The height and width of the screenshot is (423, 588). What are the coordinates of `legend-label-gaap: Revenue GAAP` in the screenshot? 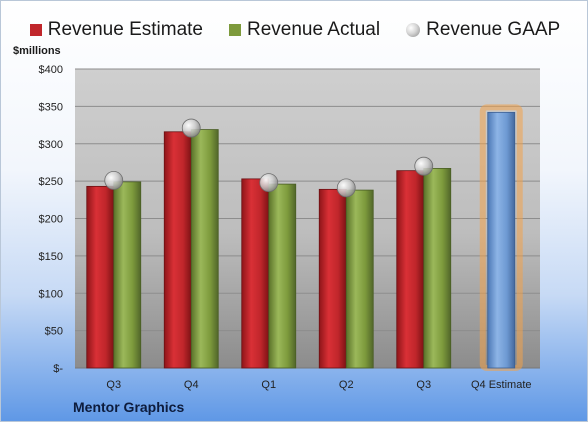 It's located at (493, 29).